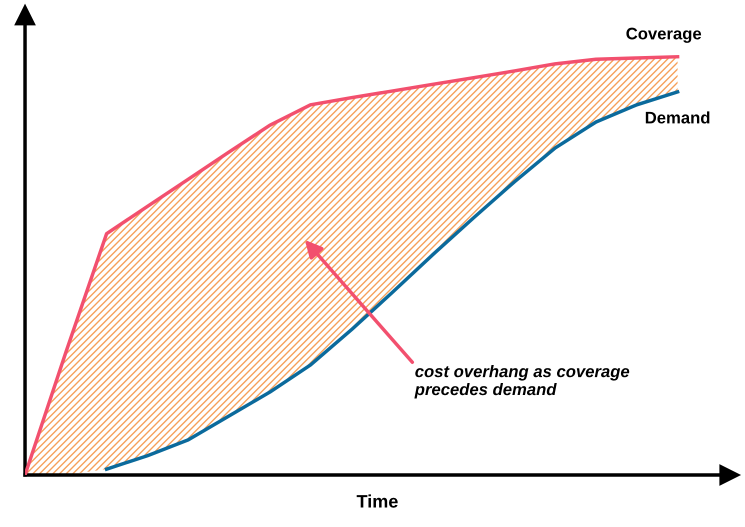  Describe the element at coordinates (522, 382) in the screenshot. I see `annotation: cost overhang as coverage precedes demand` at that location.